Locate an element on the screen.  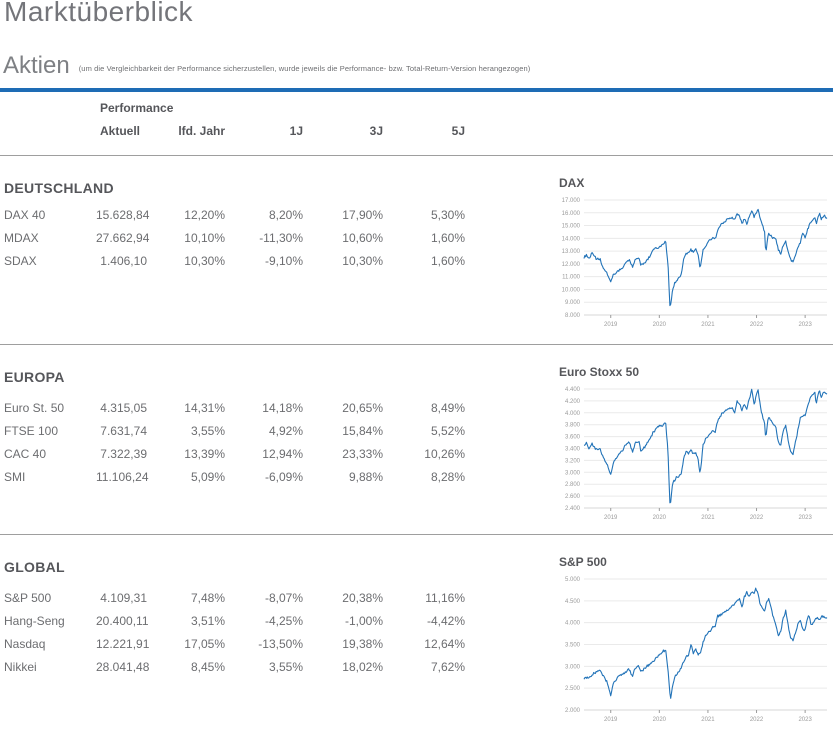
axis-tick-label: 17.000 is located at coordinates (571, 201).